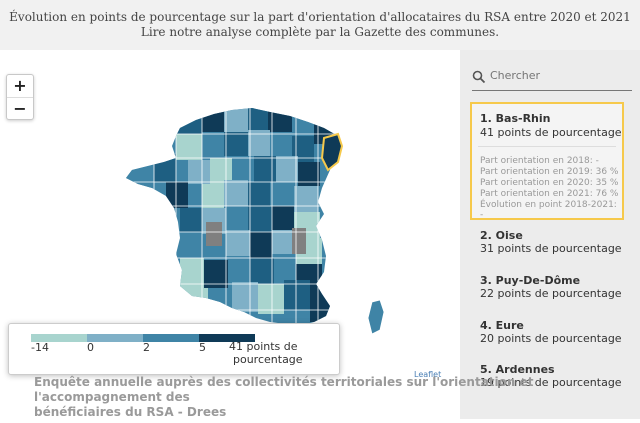  I want to click on ranking-name: 2. Oise, so click(501, 235).